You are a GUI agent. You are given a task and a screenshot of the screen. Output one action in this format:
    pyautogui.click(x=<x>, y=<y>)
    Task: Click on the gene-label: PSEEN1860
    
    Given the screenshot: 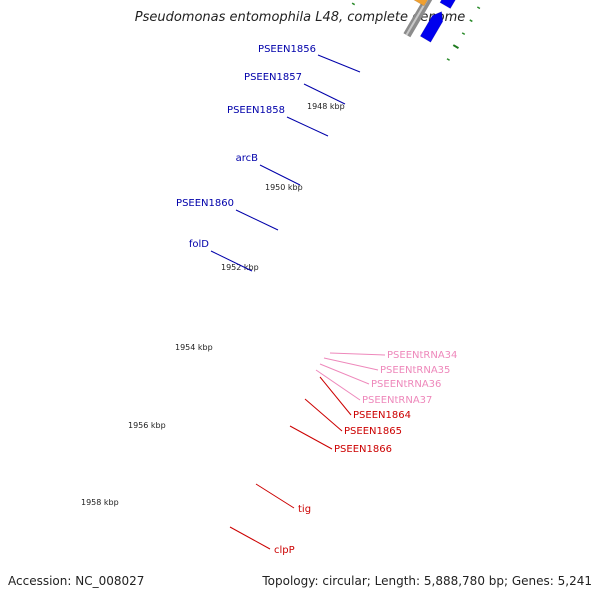 What is the action you would take?
    pyautogui.click(x=205, y=203)
    